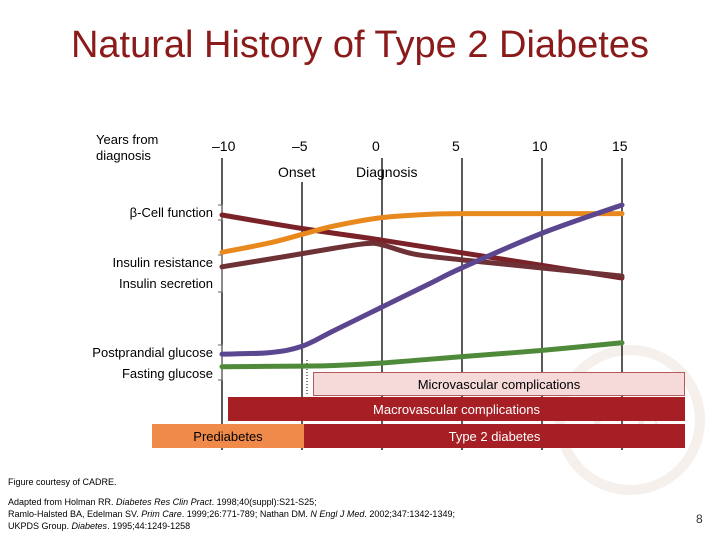  What do you see at coordinates (376, 146) in the screenshot?
I see `x-tick-label: 0` at bounding box center [376, 146].